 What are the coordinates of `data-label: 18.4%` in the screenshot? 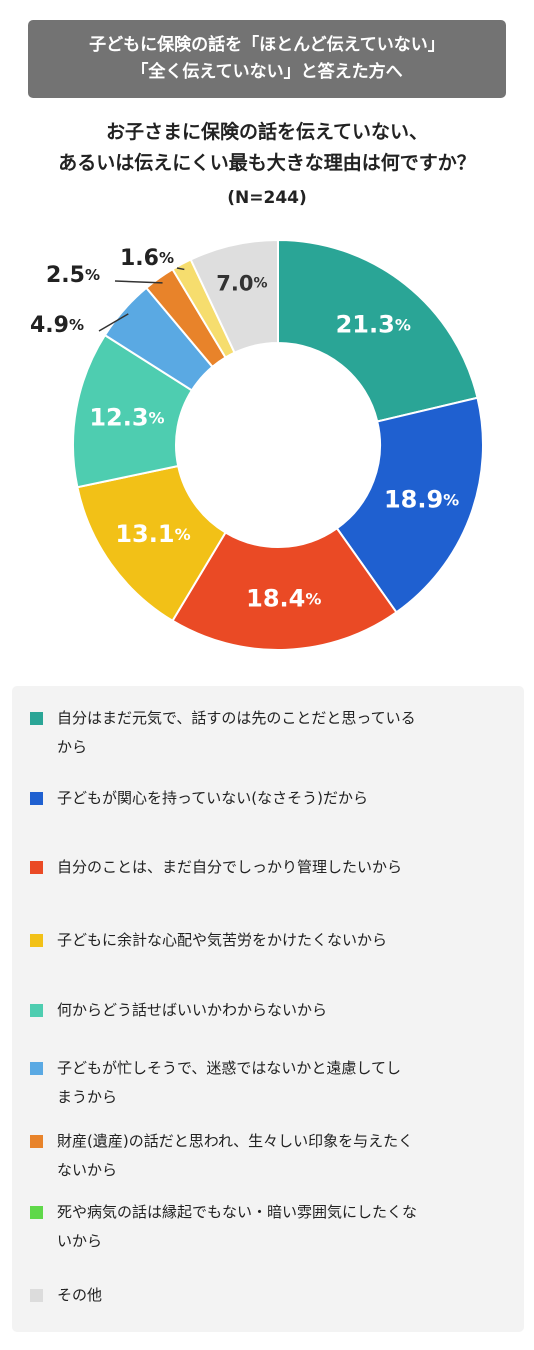 It's located at (283, 598).